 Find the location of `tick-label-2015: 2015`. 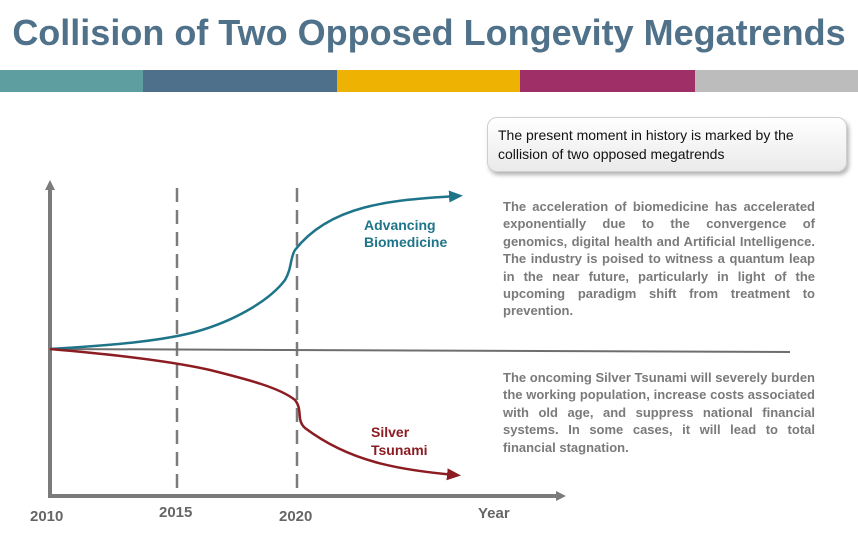

tick-label-2015: 2015 is located at coordinates (175, 512).